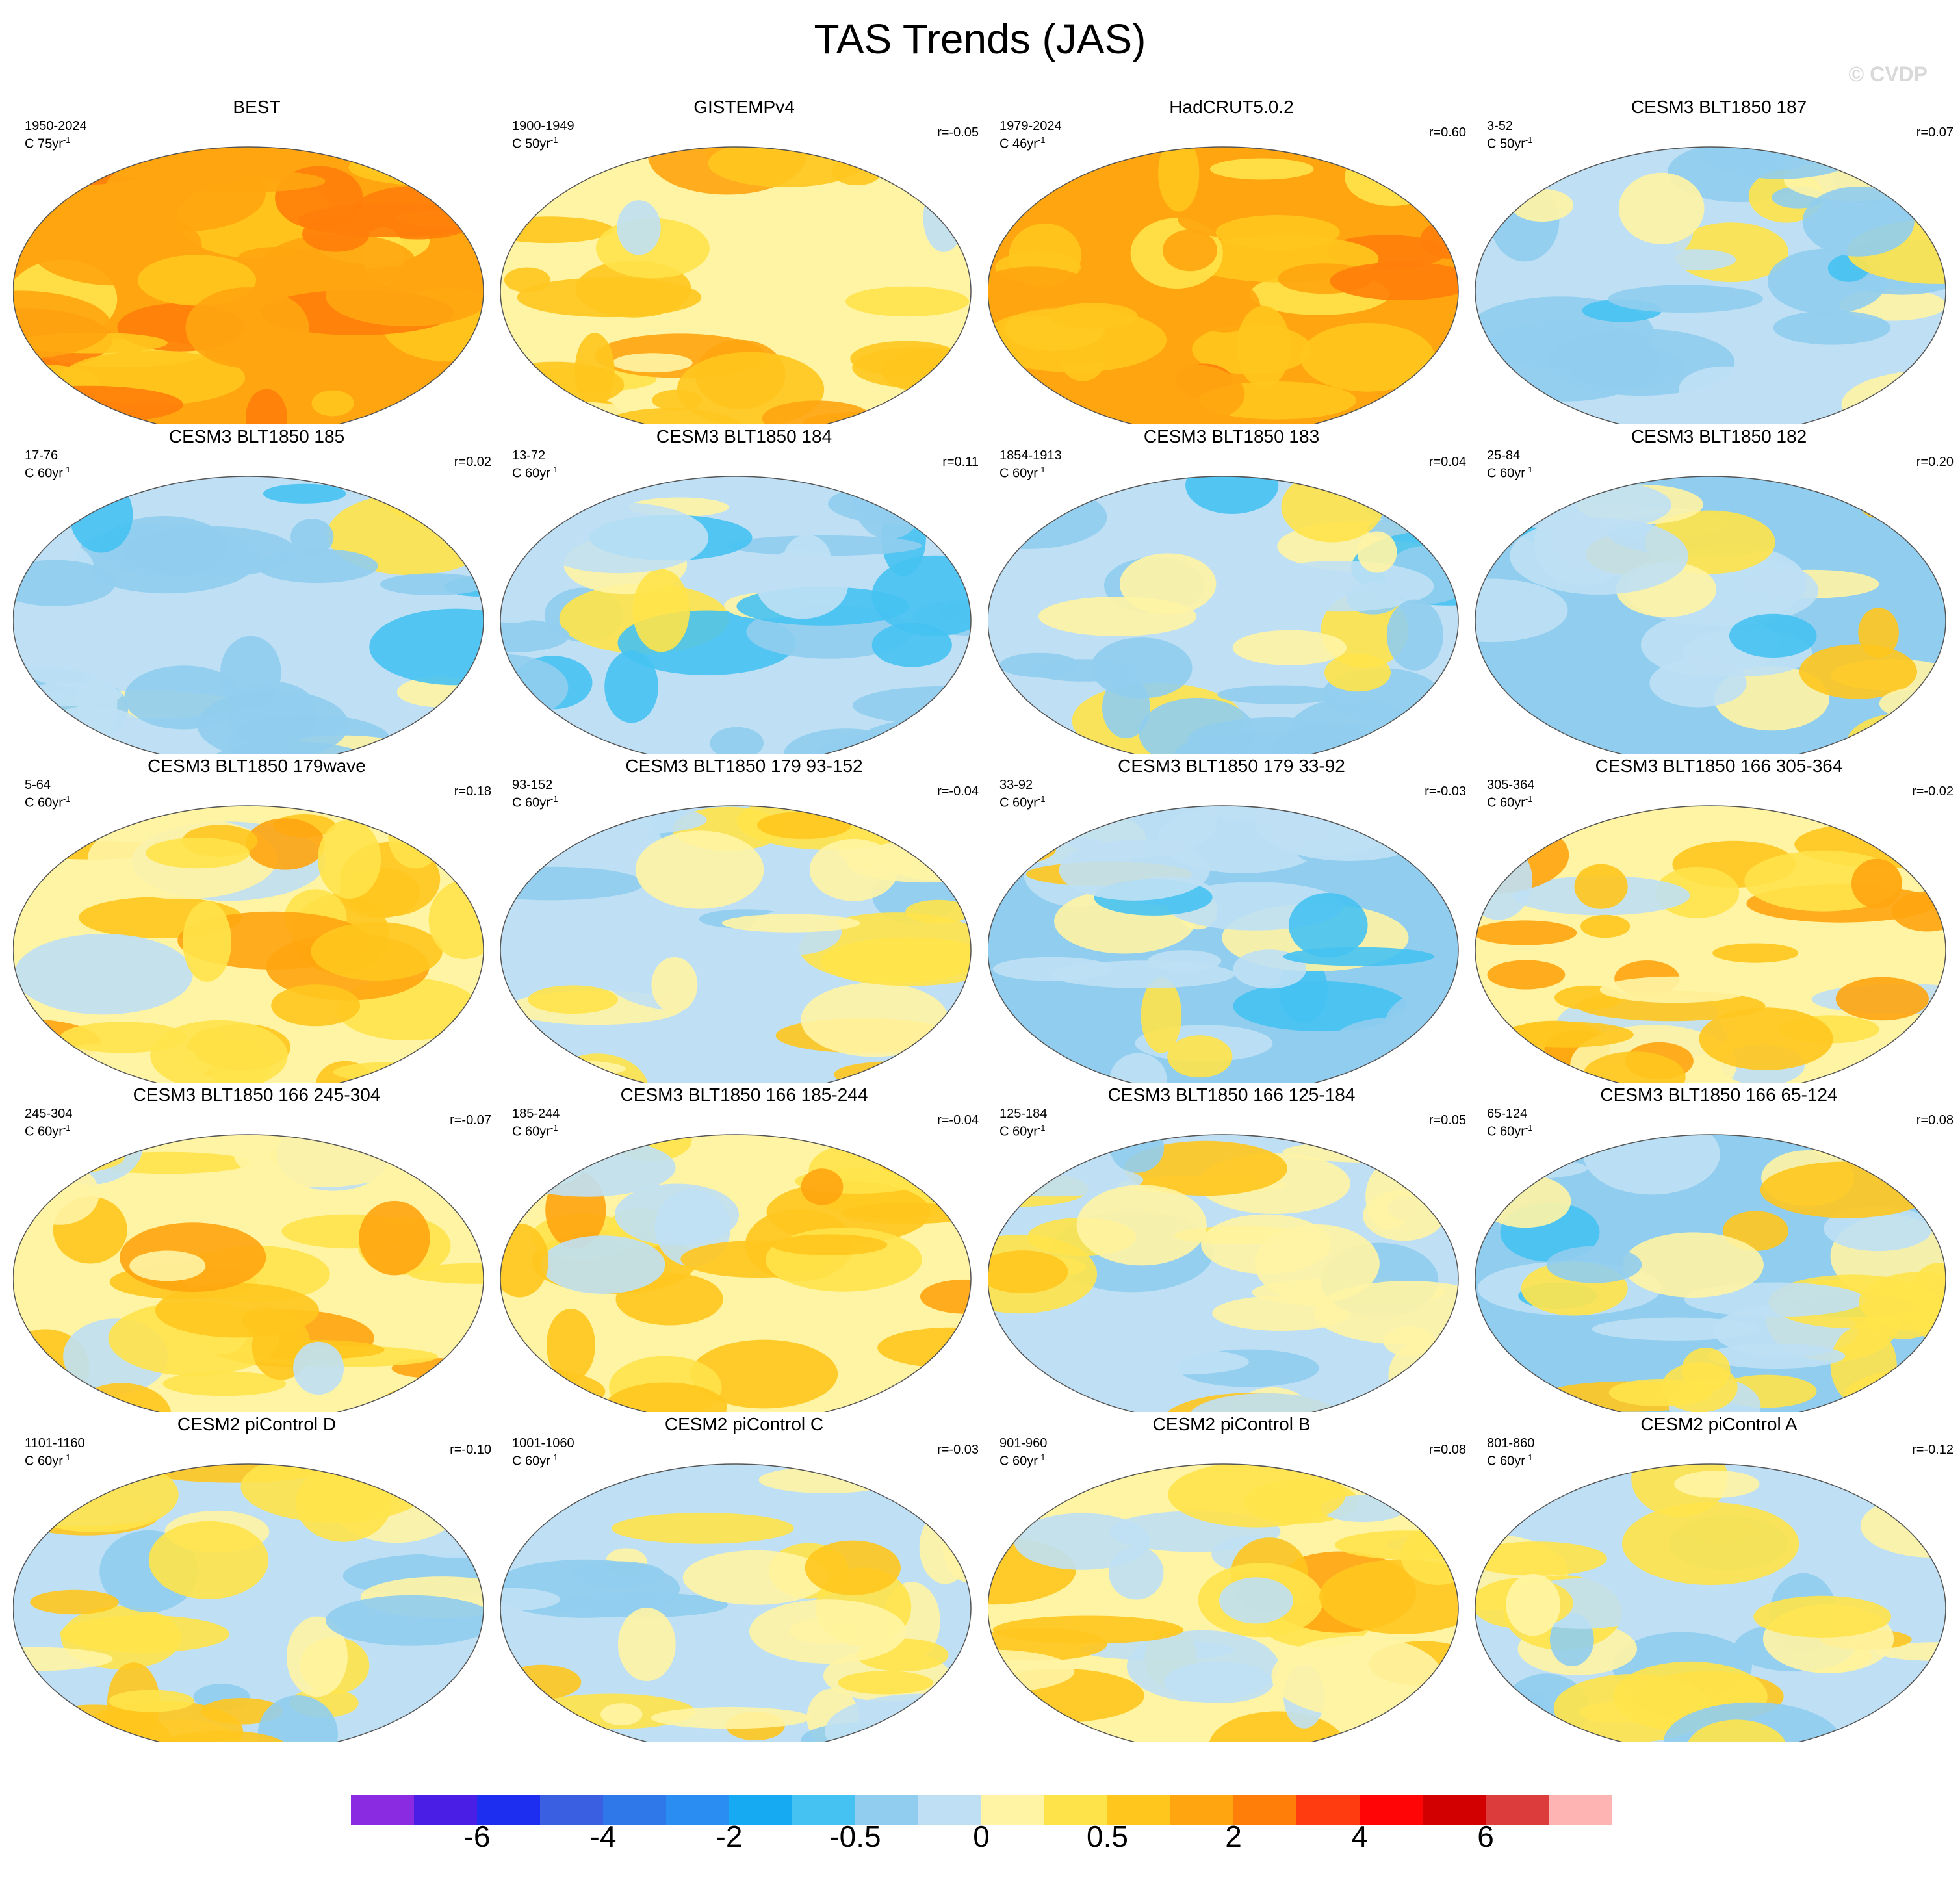  I want to click on map-panel: CESM2 piControl A 801-860 C 60yr-1 r=-0.12, so click(1717, 1577).